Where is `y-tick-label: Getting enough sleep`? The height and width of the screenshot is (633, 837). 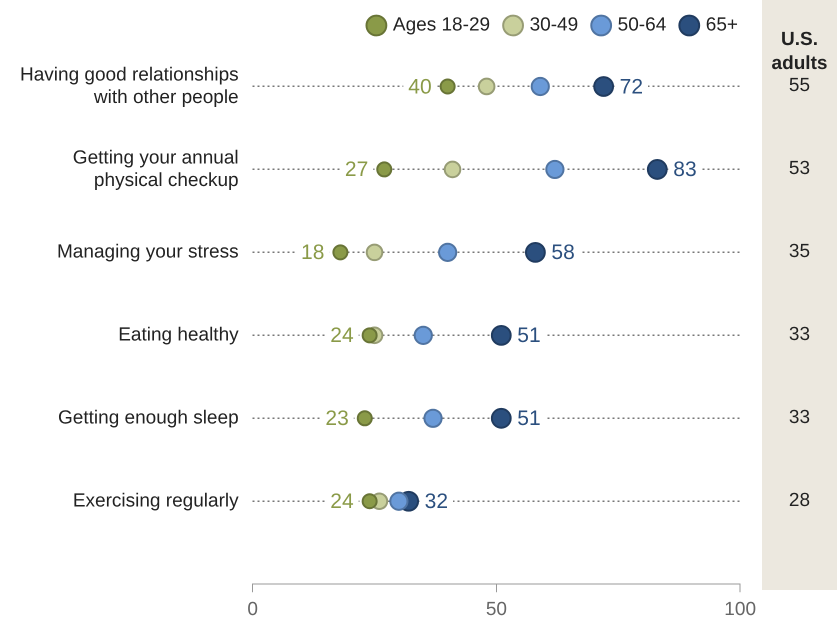 y-tick-label: Getting enough sleep is located at coordinates (148, 418).